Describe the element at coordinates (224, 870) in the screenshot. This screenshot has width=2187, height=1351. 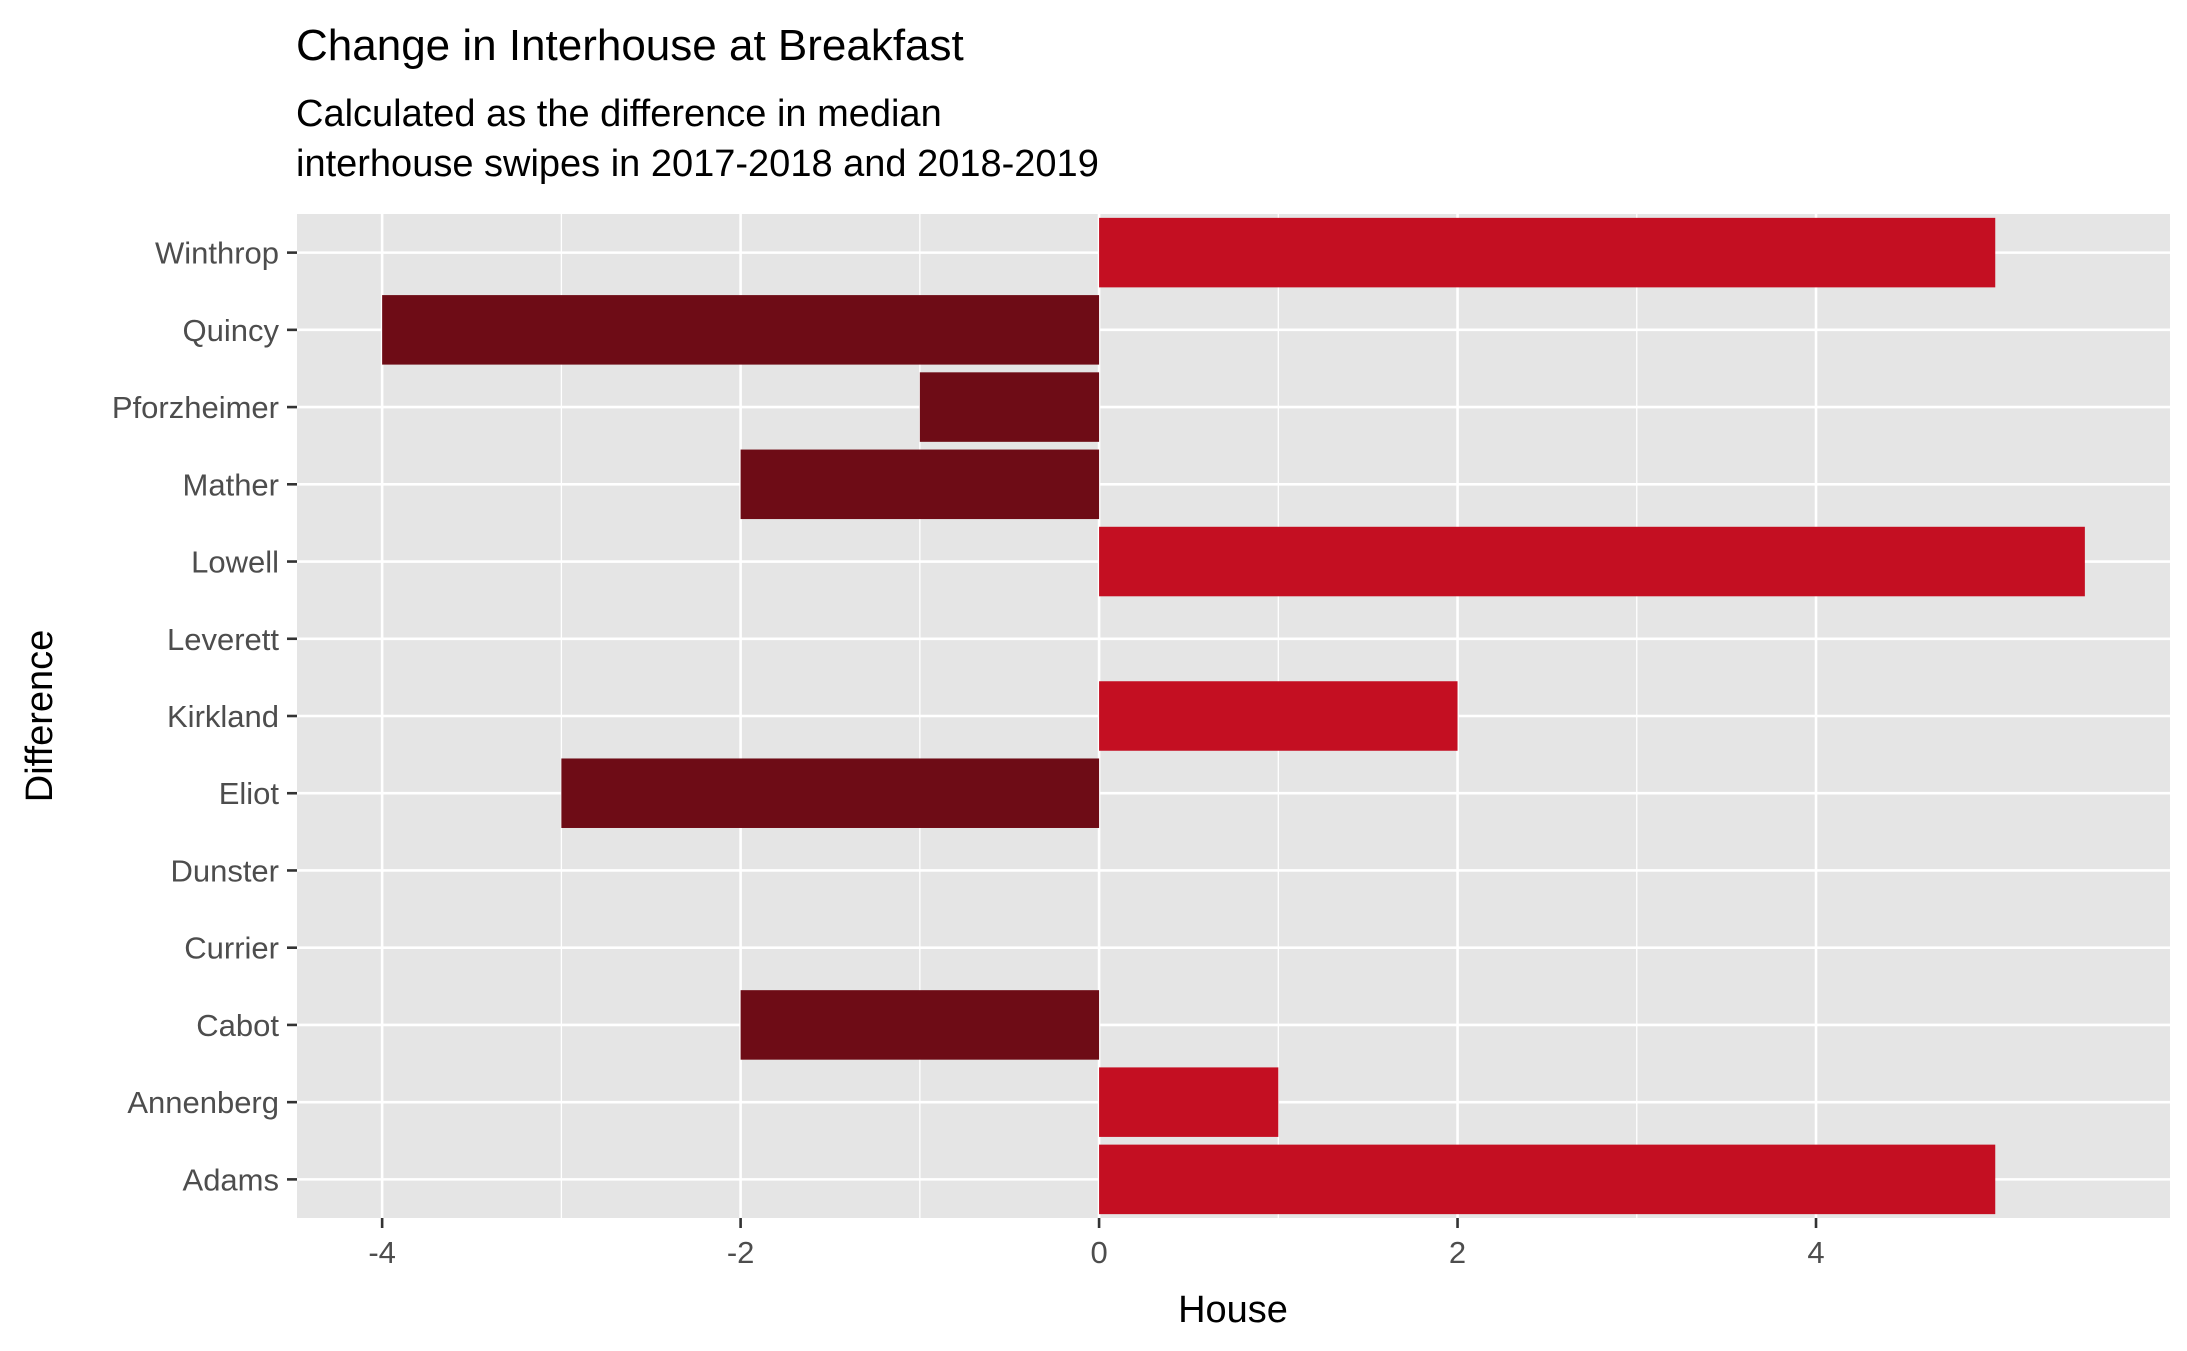
I see `y-tick-label: Dunster` at that location.